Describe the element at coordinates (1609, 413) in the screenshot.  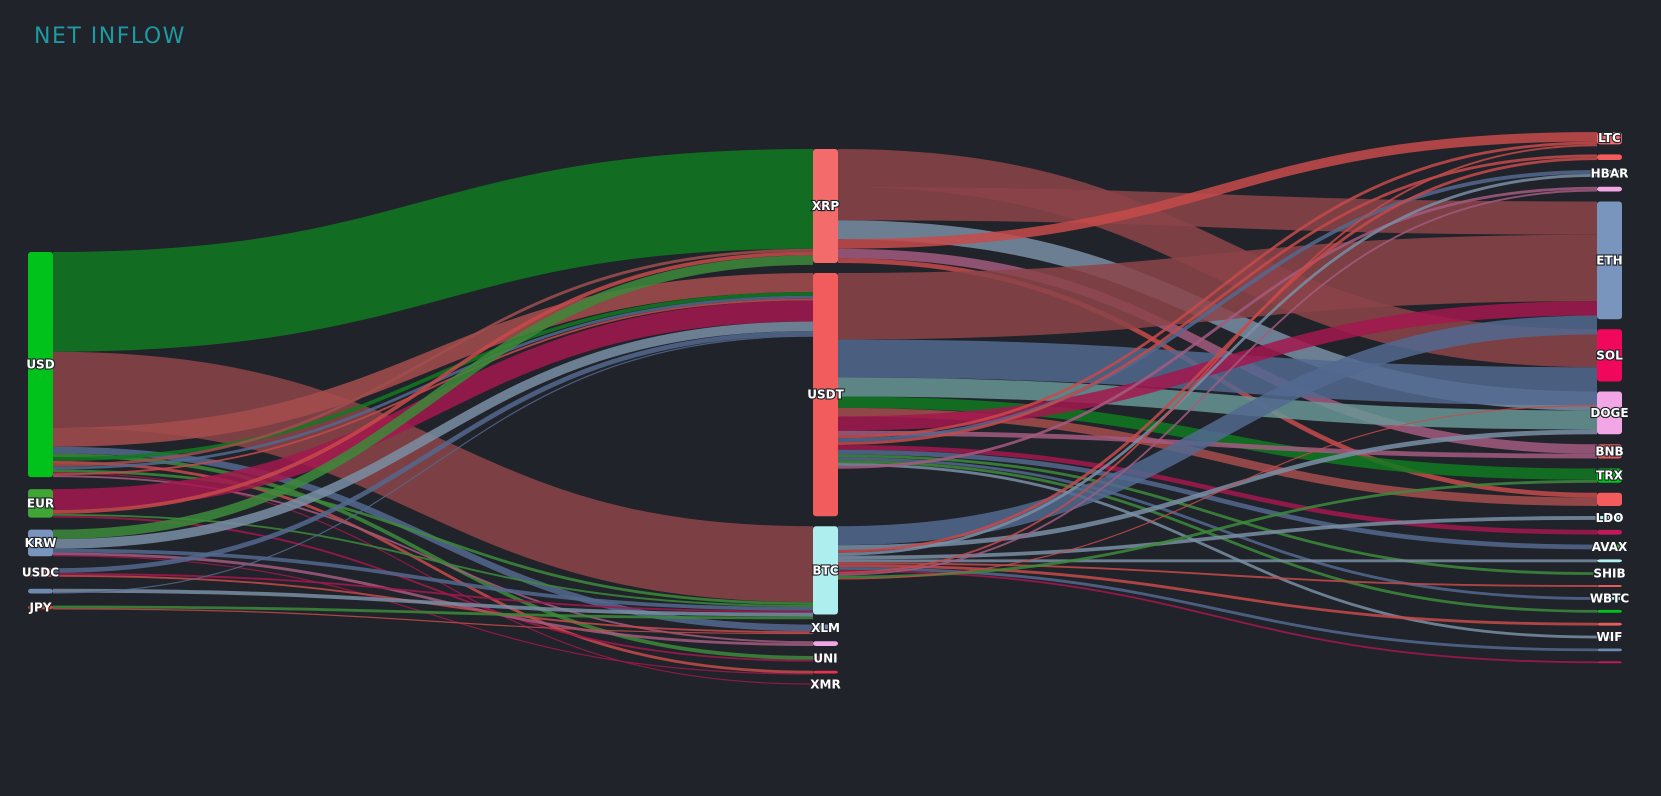
I see `sankey-node-doge` at that location.